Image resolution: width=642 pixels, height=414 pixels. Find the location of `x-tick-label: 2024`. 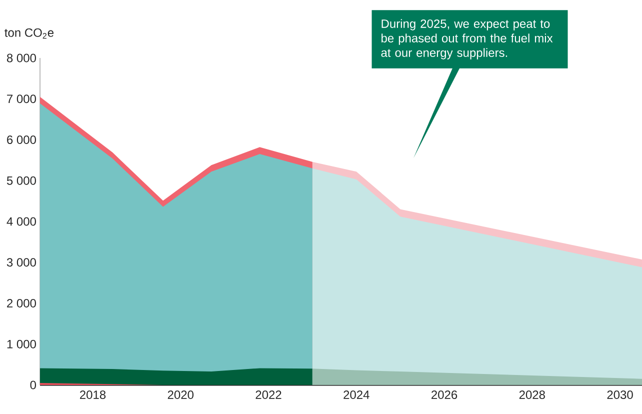

x-tick-label: 2024 is located at coordinates (357, 395).